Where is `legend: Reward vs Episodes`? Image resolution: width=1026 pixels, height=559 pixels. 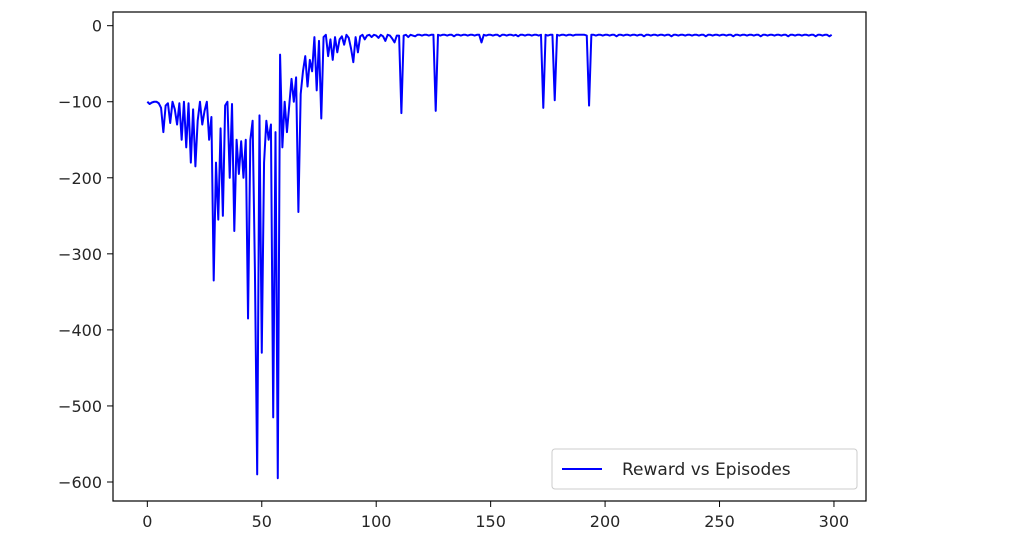
legend: Reward vs Episodes is located at coordinates (704, 469).